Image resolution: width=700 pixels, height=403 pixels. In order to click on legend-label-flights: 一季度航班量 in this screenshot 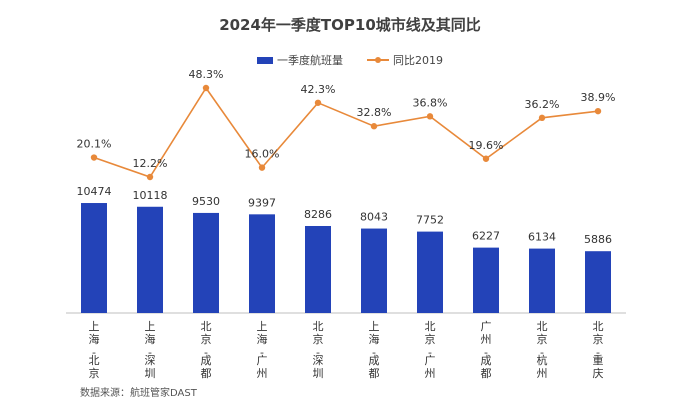, I will do `click(310, 60)`.